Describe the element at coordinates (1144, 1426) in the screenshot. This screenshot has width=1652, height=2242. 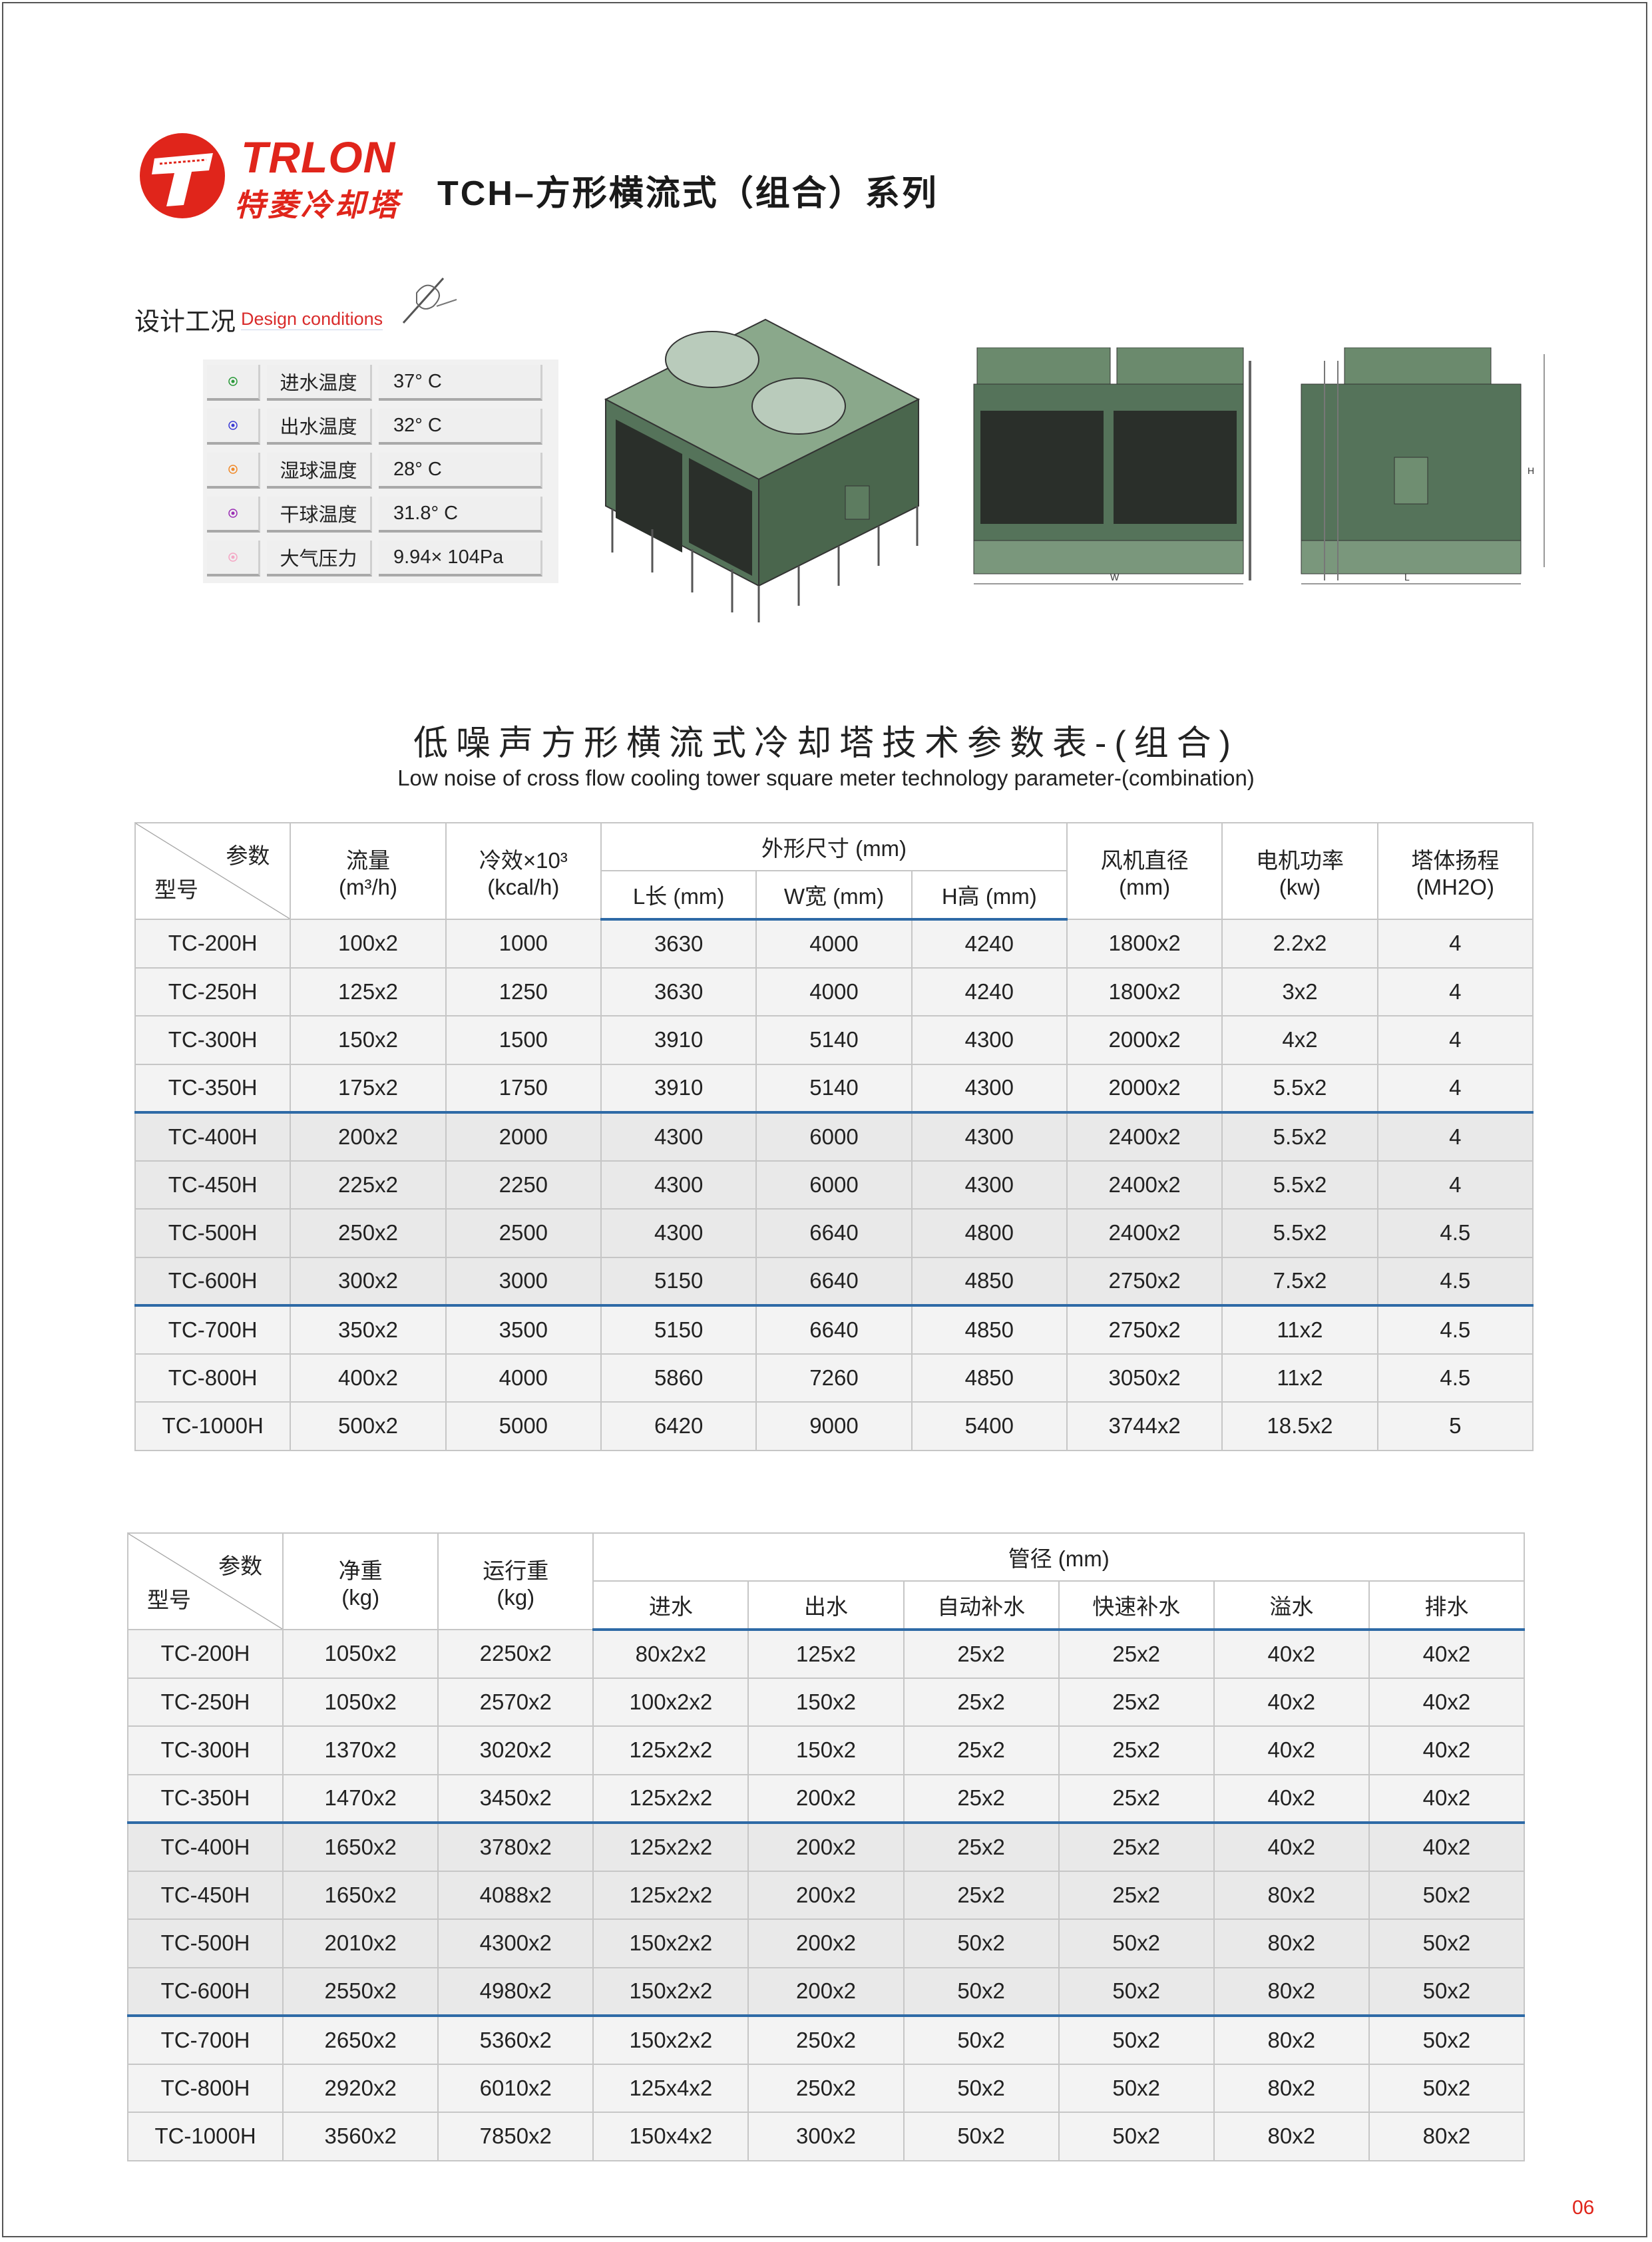
I see `table-cell: 3744x2` at that location.